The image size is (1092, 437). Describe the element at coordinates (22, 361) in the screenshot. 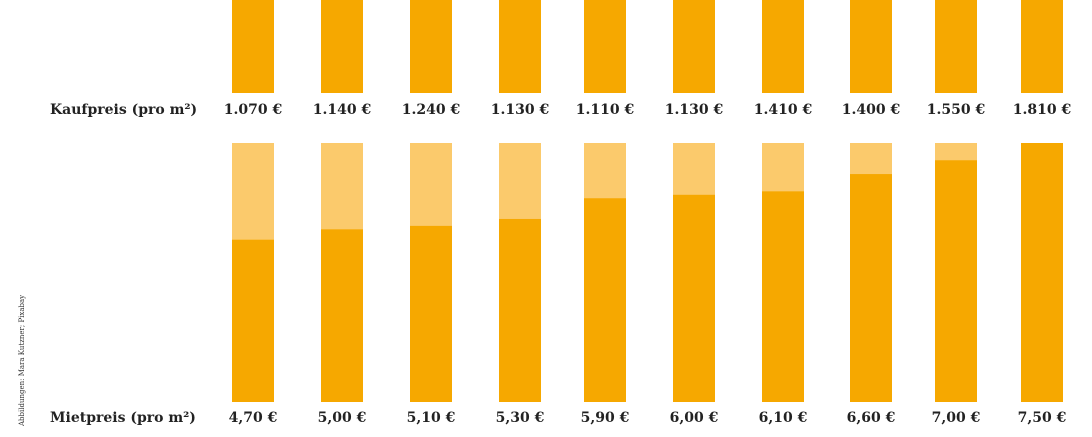

I see `credit: Abbildungen: Mara Kutzner; Pixabay` at that location.